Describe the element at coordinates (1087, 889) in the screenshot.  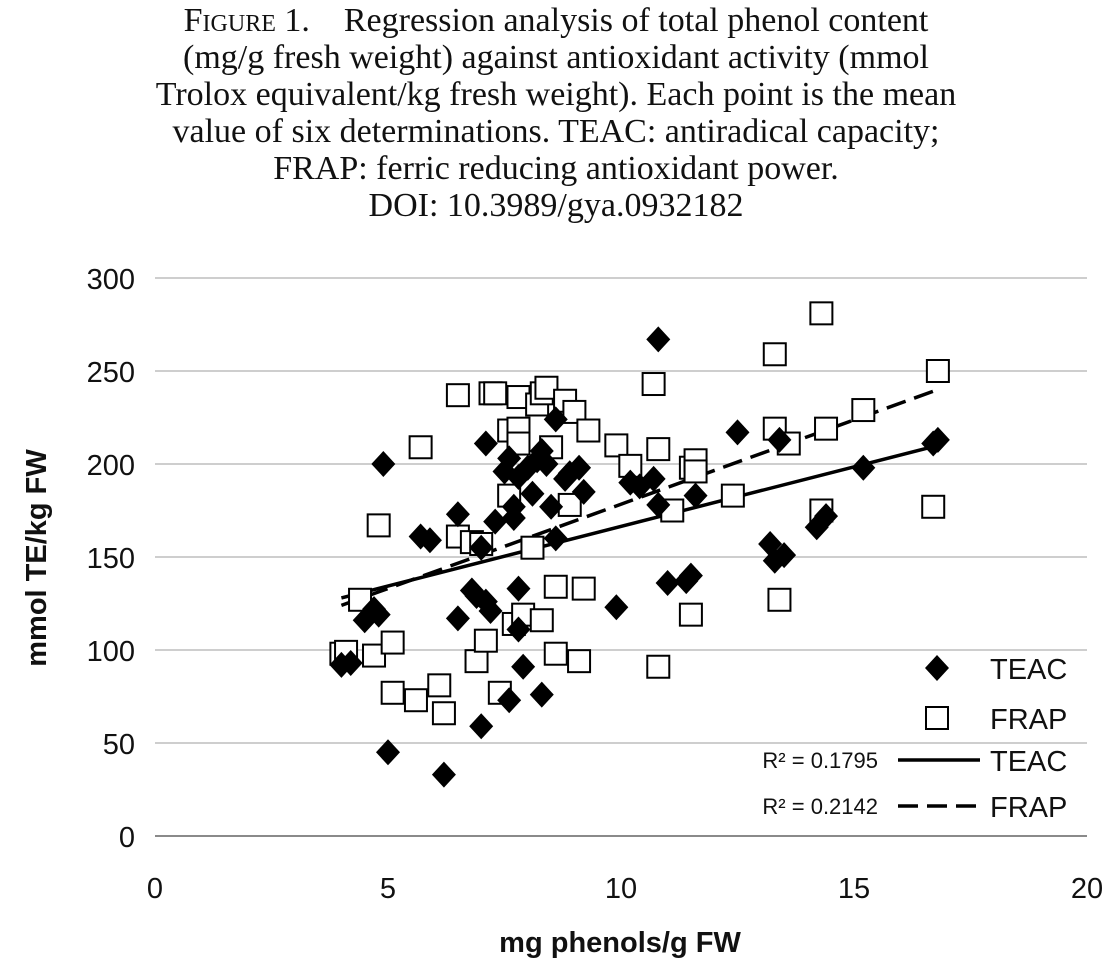
I see `x-tick-label: 20` at that location.